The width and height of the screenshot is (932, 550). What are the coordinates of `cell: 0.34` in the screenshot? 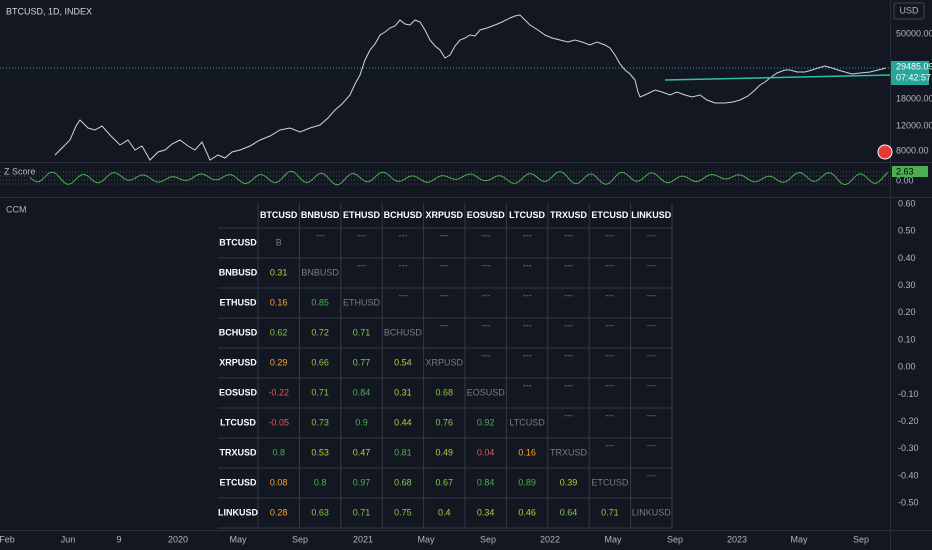 It's located at (486, 512).